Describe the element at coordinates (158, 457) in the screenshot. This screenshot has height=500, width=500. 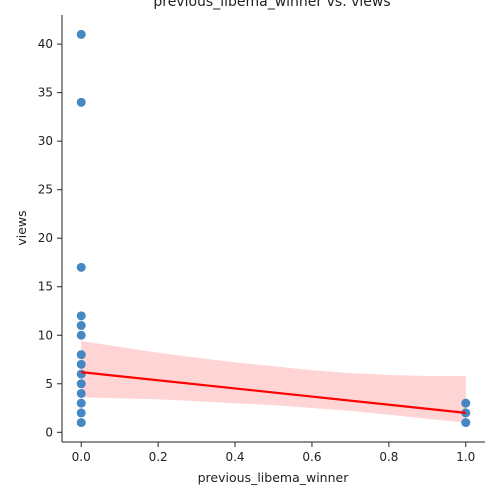
I see `x-tick-label: 0.2` at that location.